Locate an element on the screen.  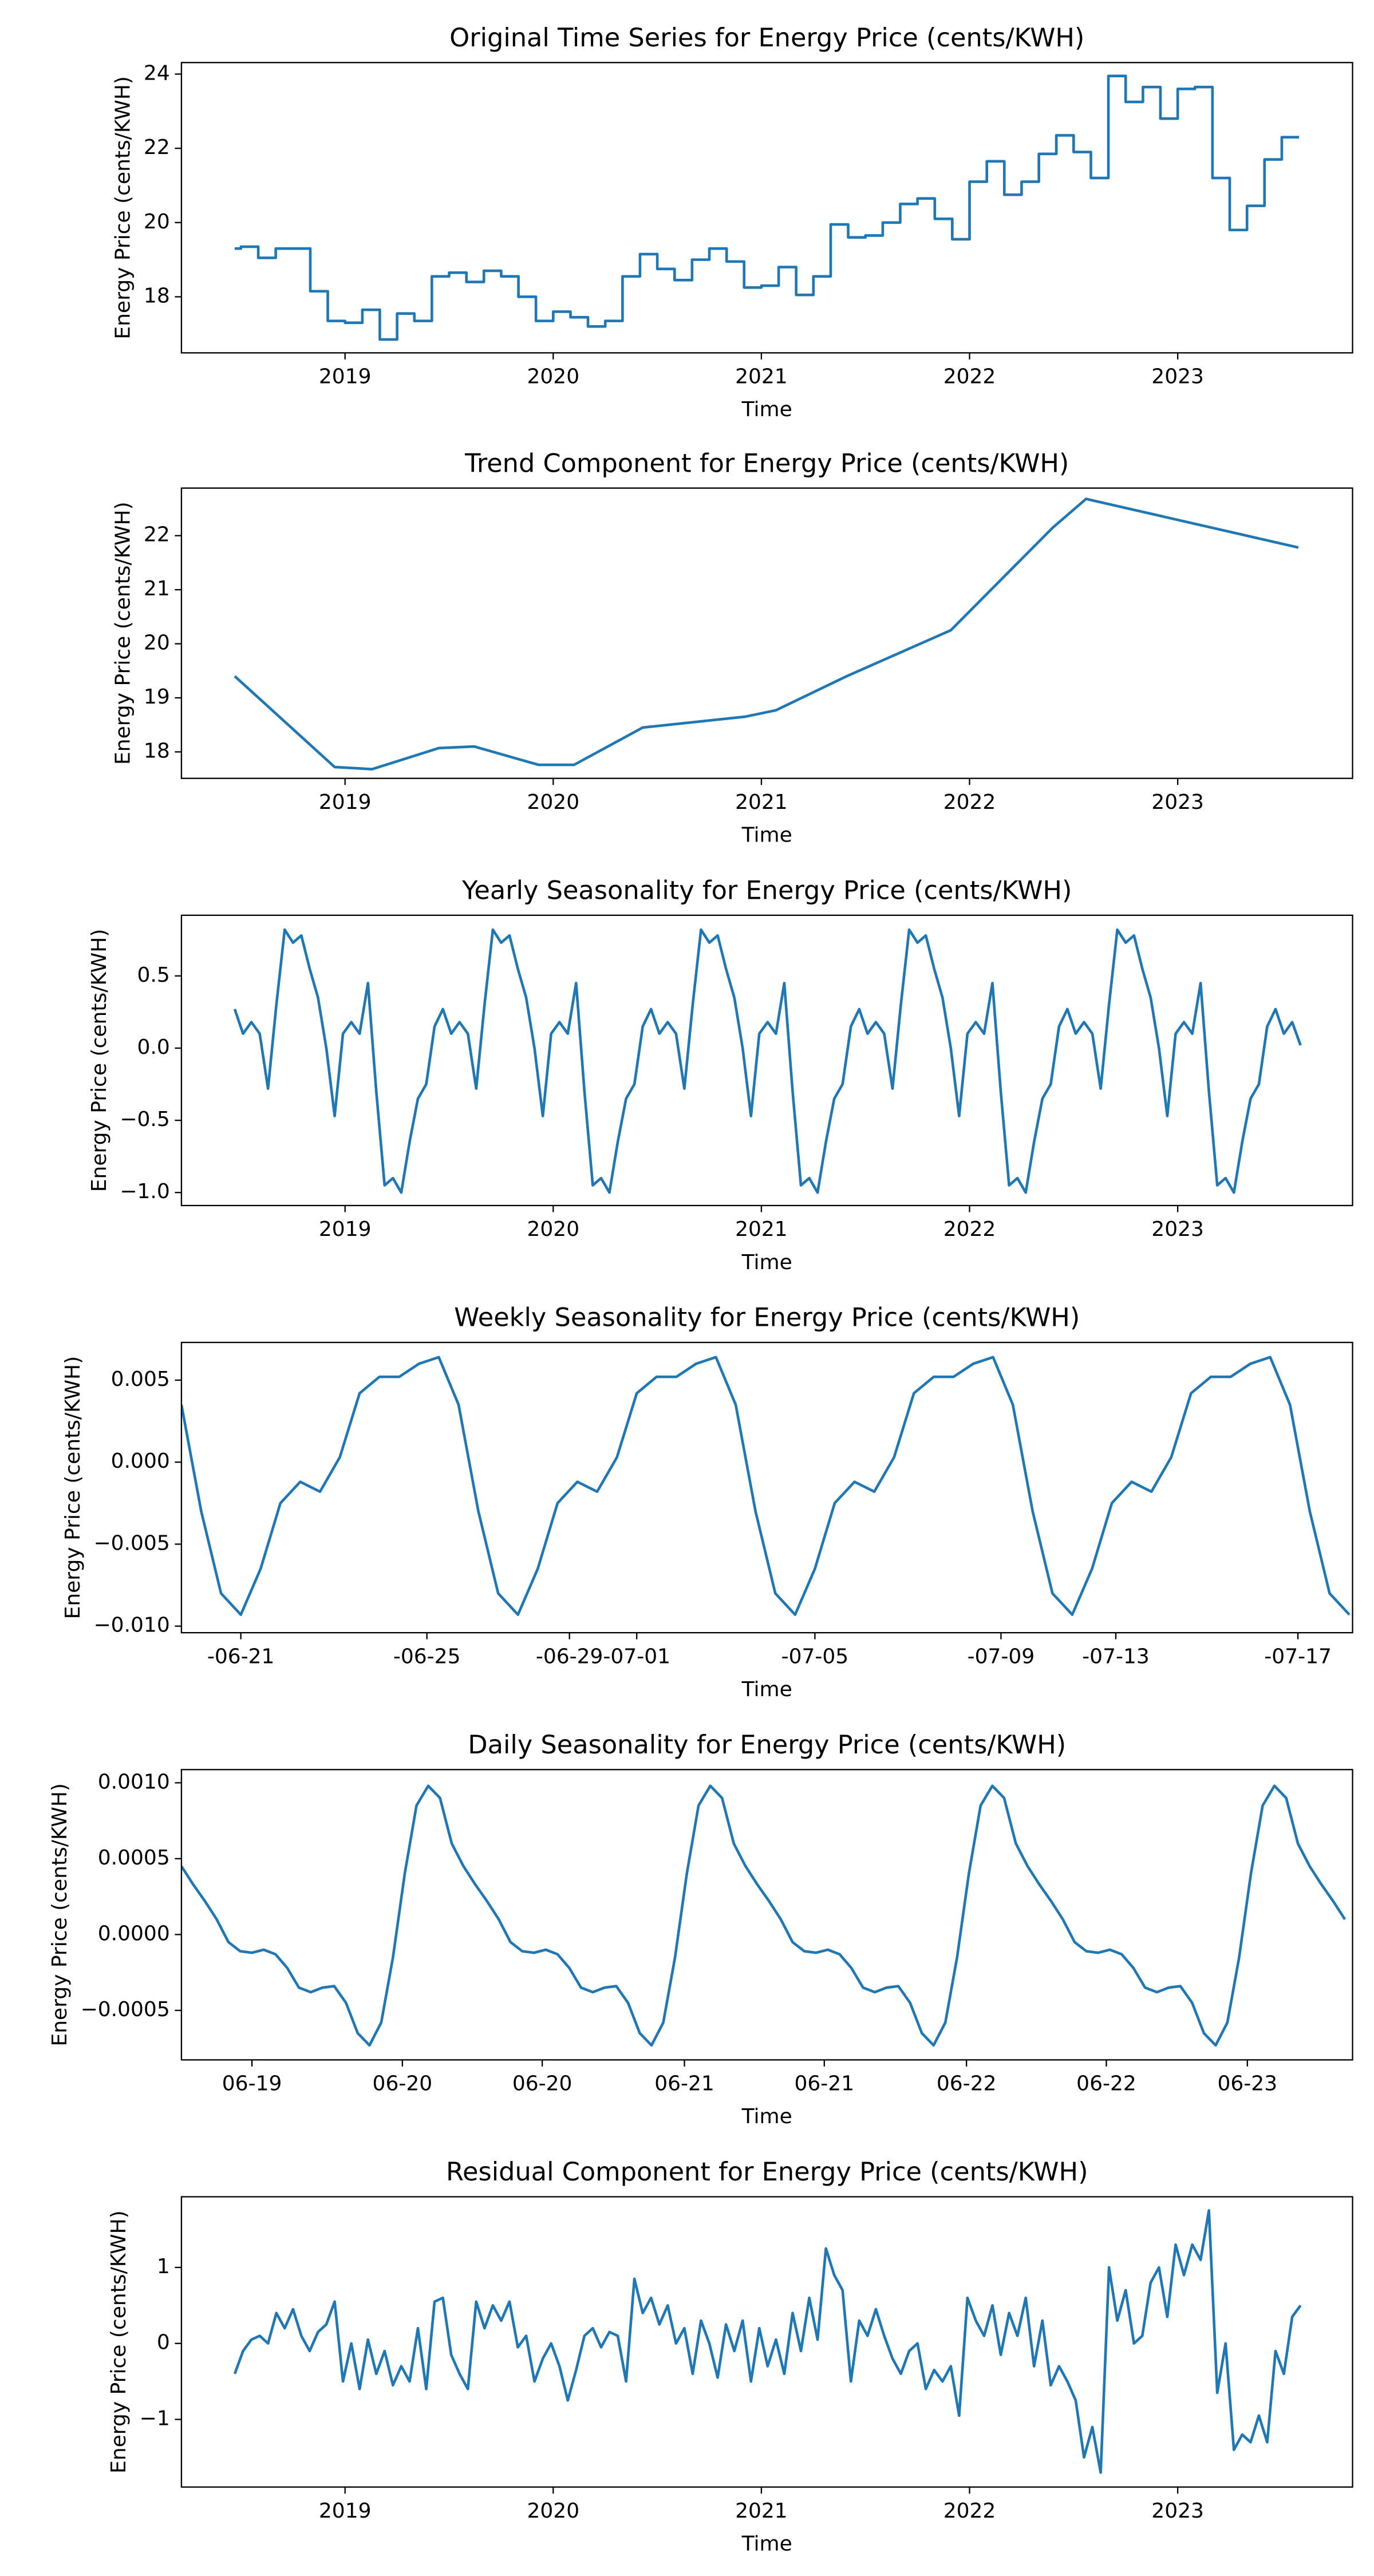
x-tick-label: -07-05 is located at coordinates (815, 1656).